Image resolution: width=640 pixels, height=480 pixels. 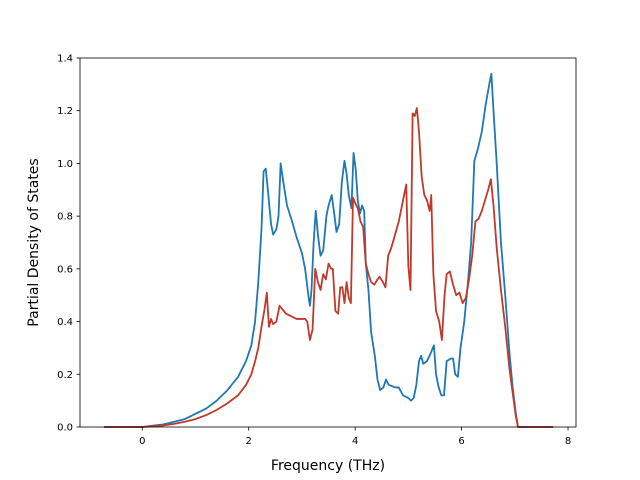 I want to click on x-axis-title: Frequency (THz), so click(x=328, y=466).